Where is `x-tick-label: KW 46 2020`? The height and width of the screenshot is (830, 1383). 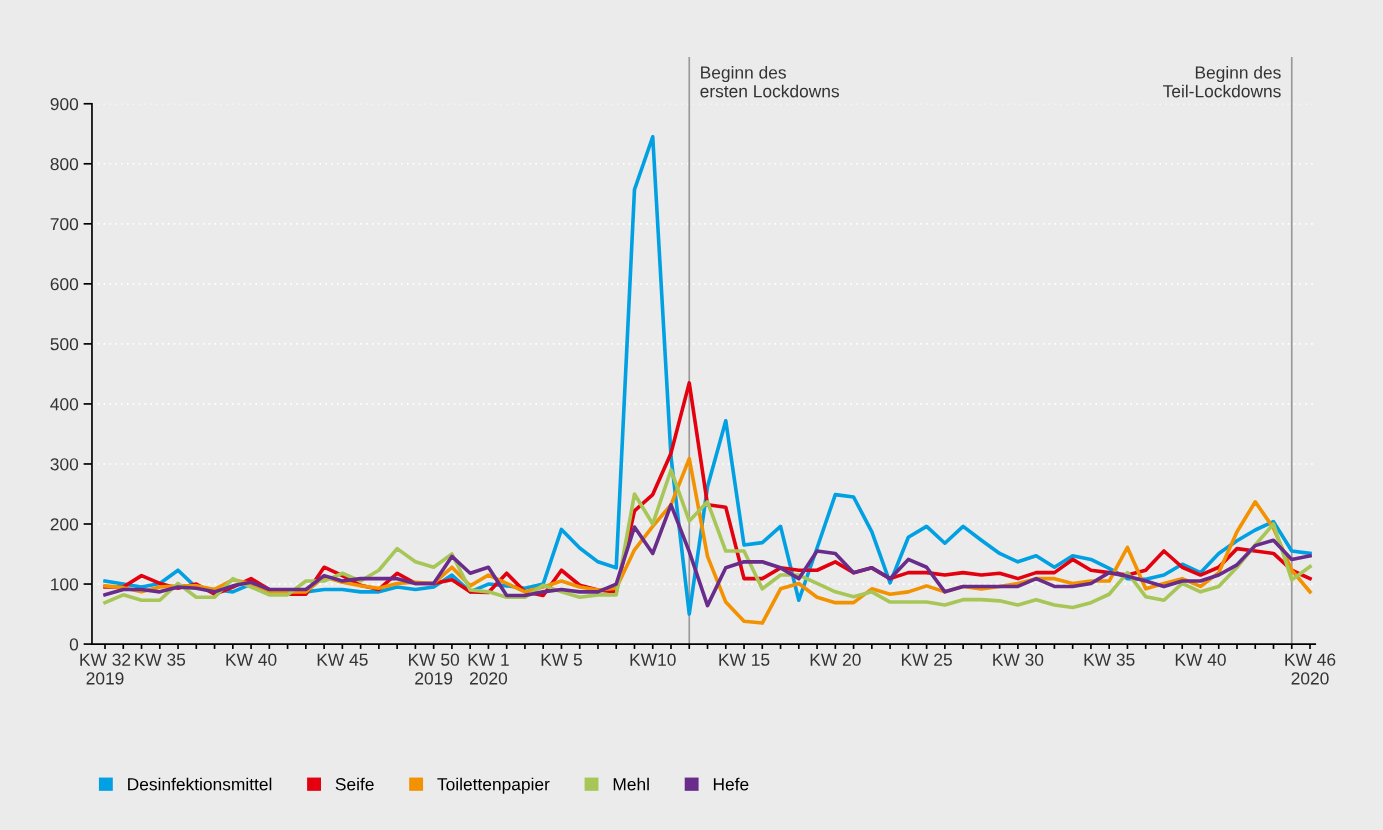 x-tick-label: KW 46 2020 is located at coordinates (1310, 669).